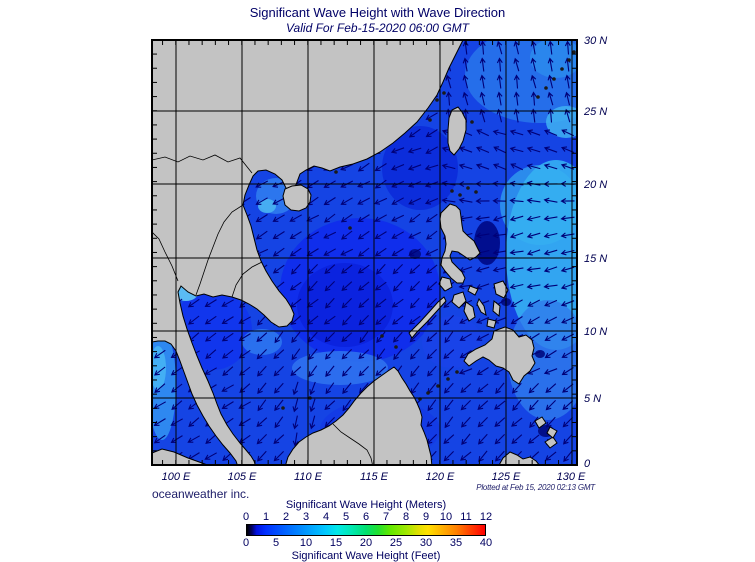 Image resolution: width=755 pixels, height=562 pixels. Describe the element at coordinates (201, 494) in the screenshot. I see `company-credit: oceanweather inc.` at that location.